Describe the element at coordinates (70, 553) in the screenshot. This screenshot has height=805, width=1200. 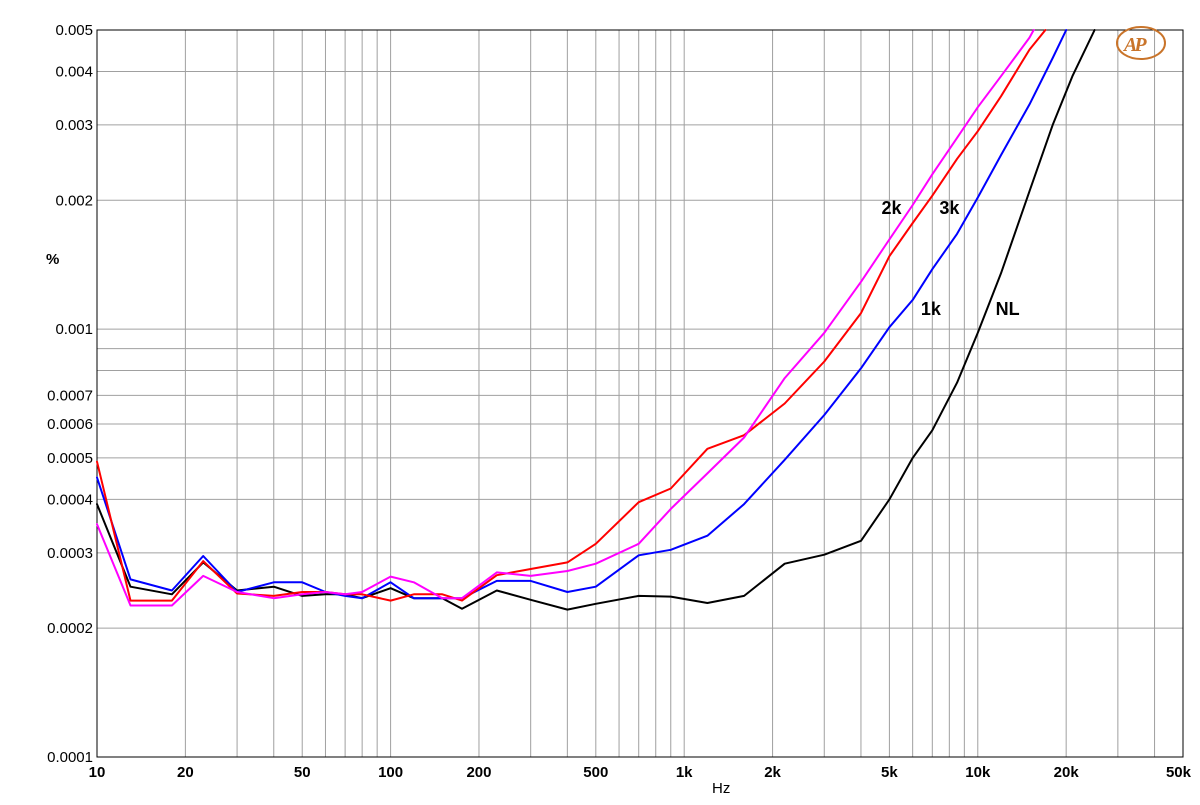
I see `y-tick-label: 0.0003` at that location.